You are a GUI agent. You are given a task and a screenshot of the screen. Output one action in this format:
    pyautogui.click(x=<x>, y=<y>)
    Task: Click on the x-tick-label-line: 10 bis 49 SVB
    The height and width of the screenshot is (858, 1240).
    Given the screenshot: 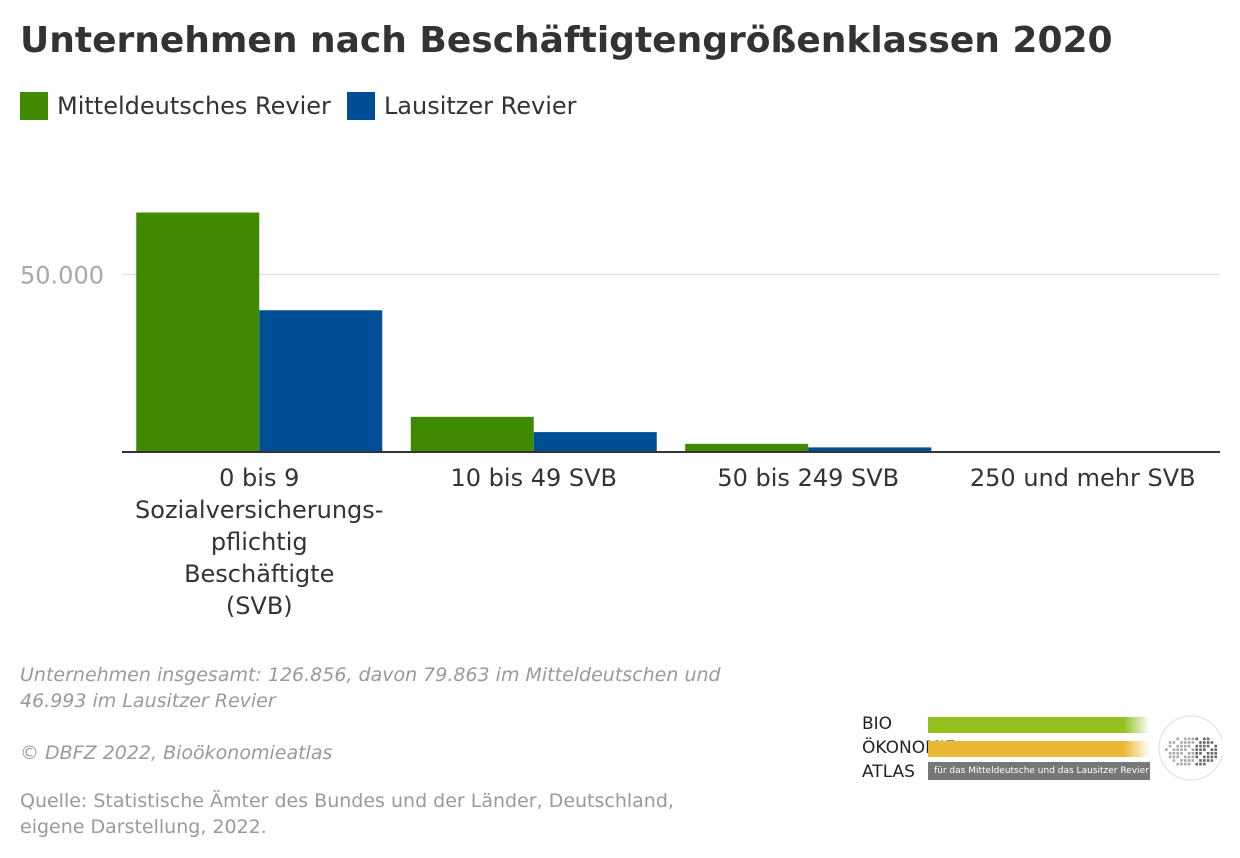 What is the action you would take?
    pyautogui.click(x=534, y=478)
    